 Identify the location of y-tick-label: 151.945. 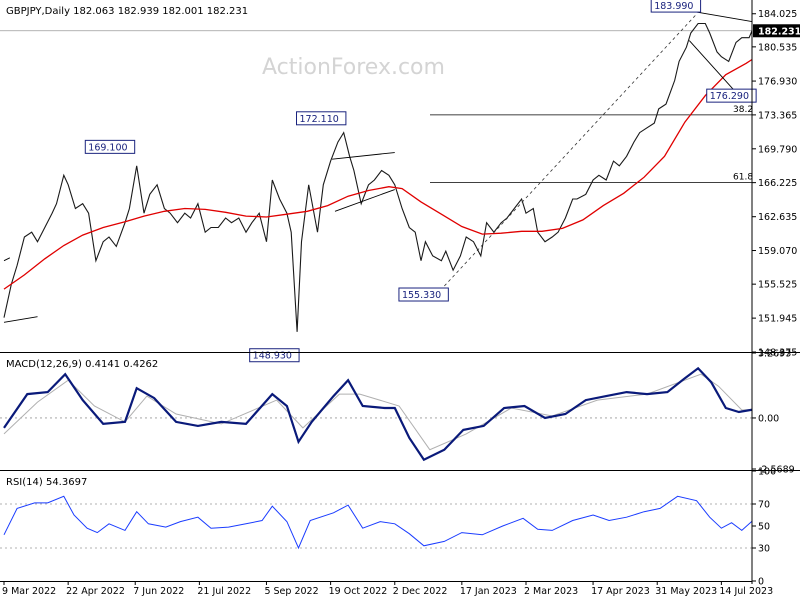
(777, 319).